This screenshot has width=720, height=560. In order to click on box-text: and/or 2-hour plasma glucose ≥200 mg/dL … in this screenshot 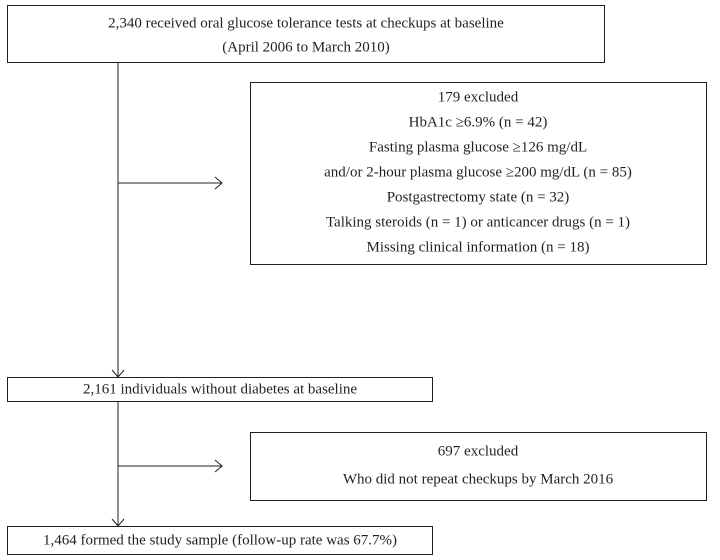, I will do `click(478, 172)`.